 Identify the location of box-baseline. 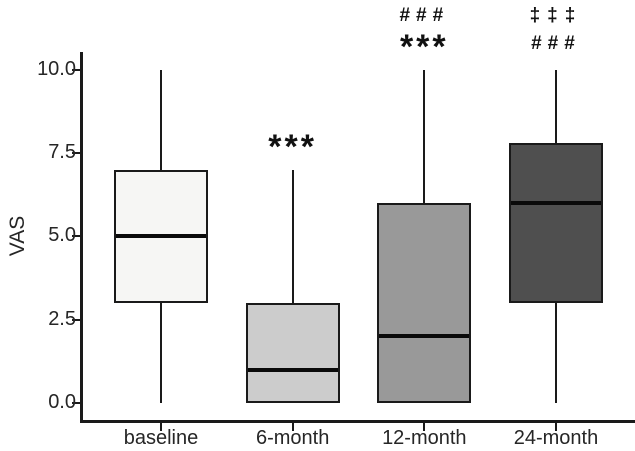
(161, 236).